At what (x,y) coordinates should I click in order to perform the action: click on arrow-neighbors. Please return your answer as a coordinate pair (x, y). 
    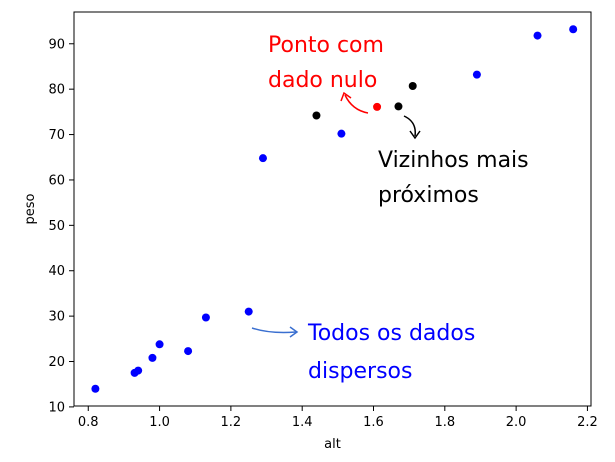
    Looking at the image, I should click on (412, 127).